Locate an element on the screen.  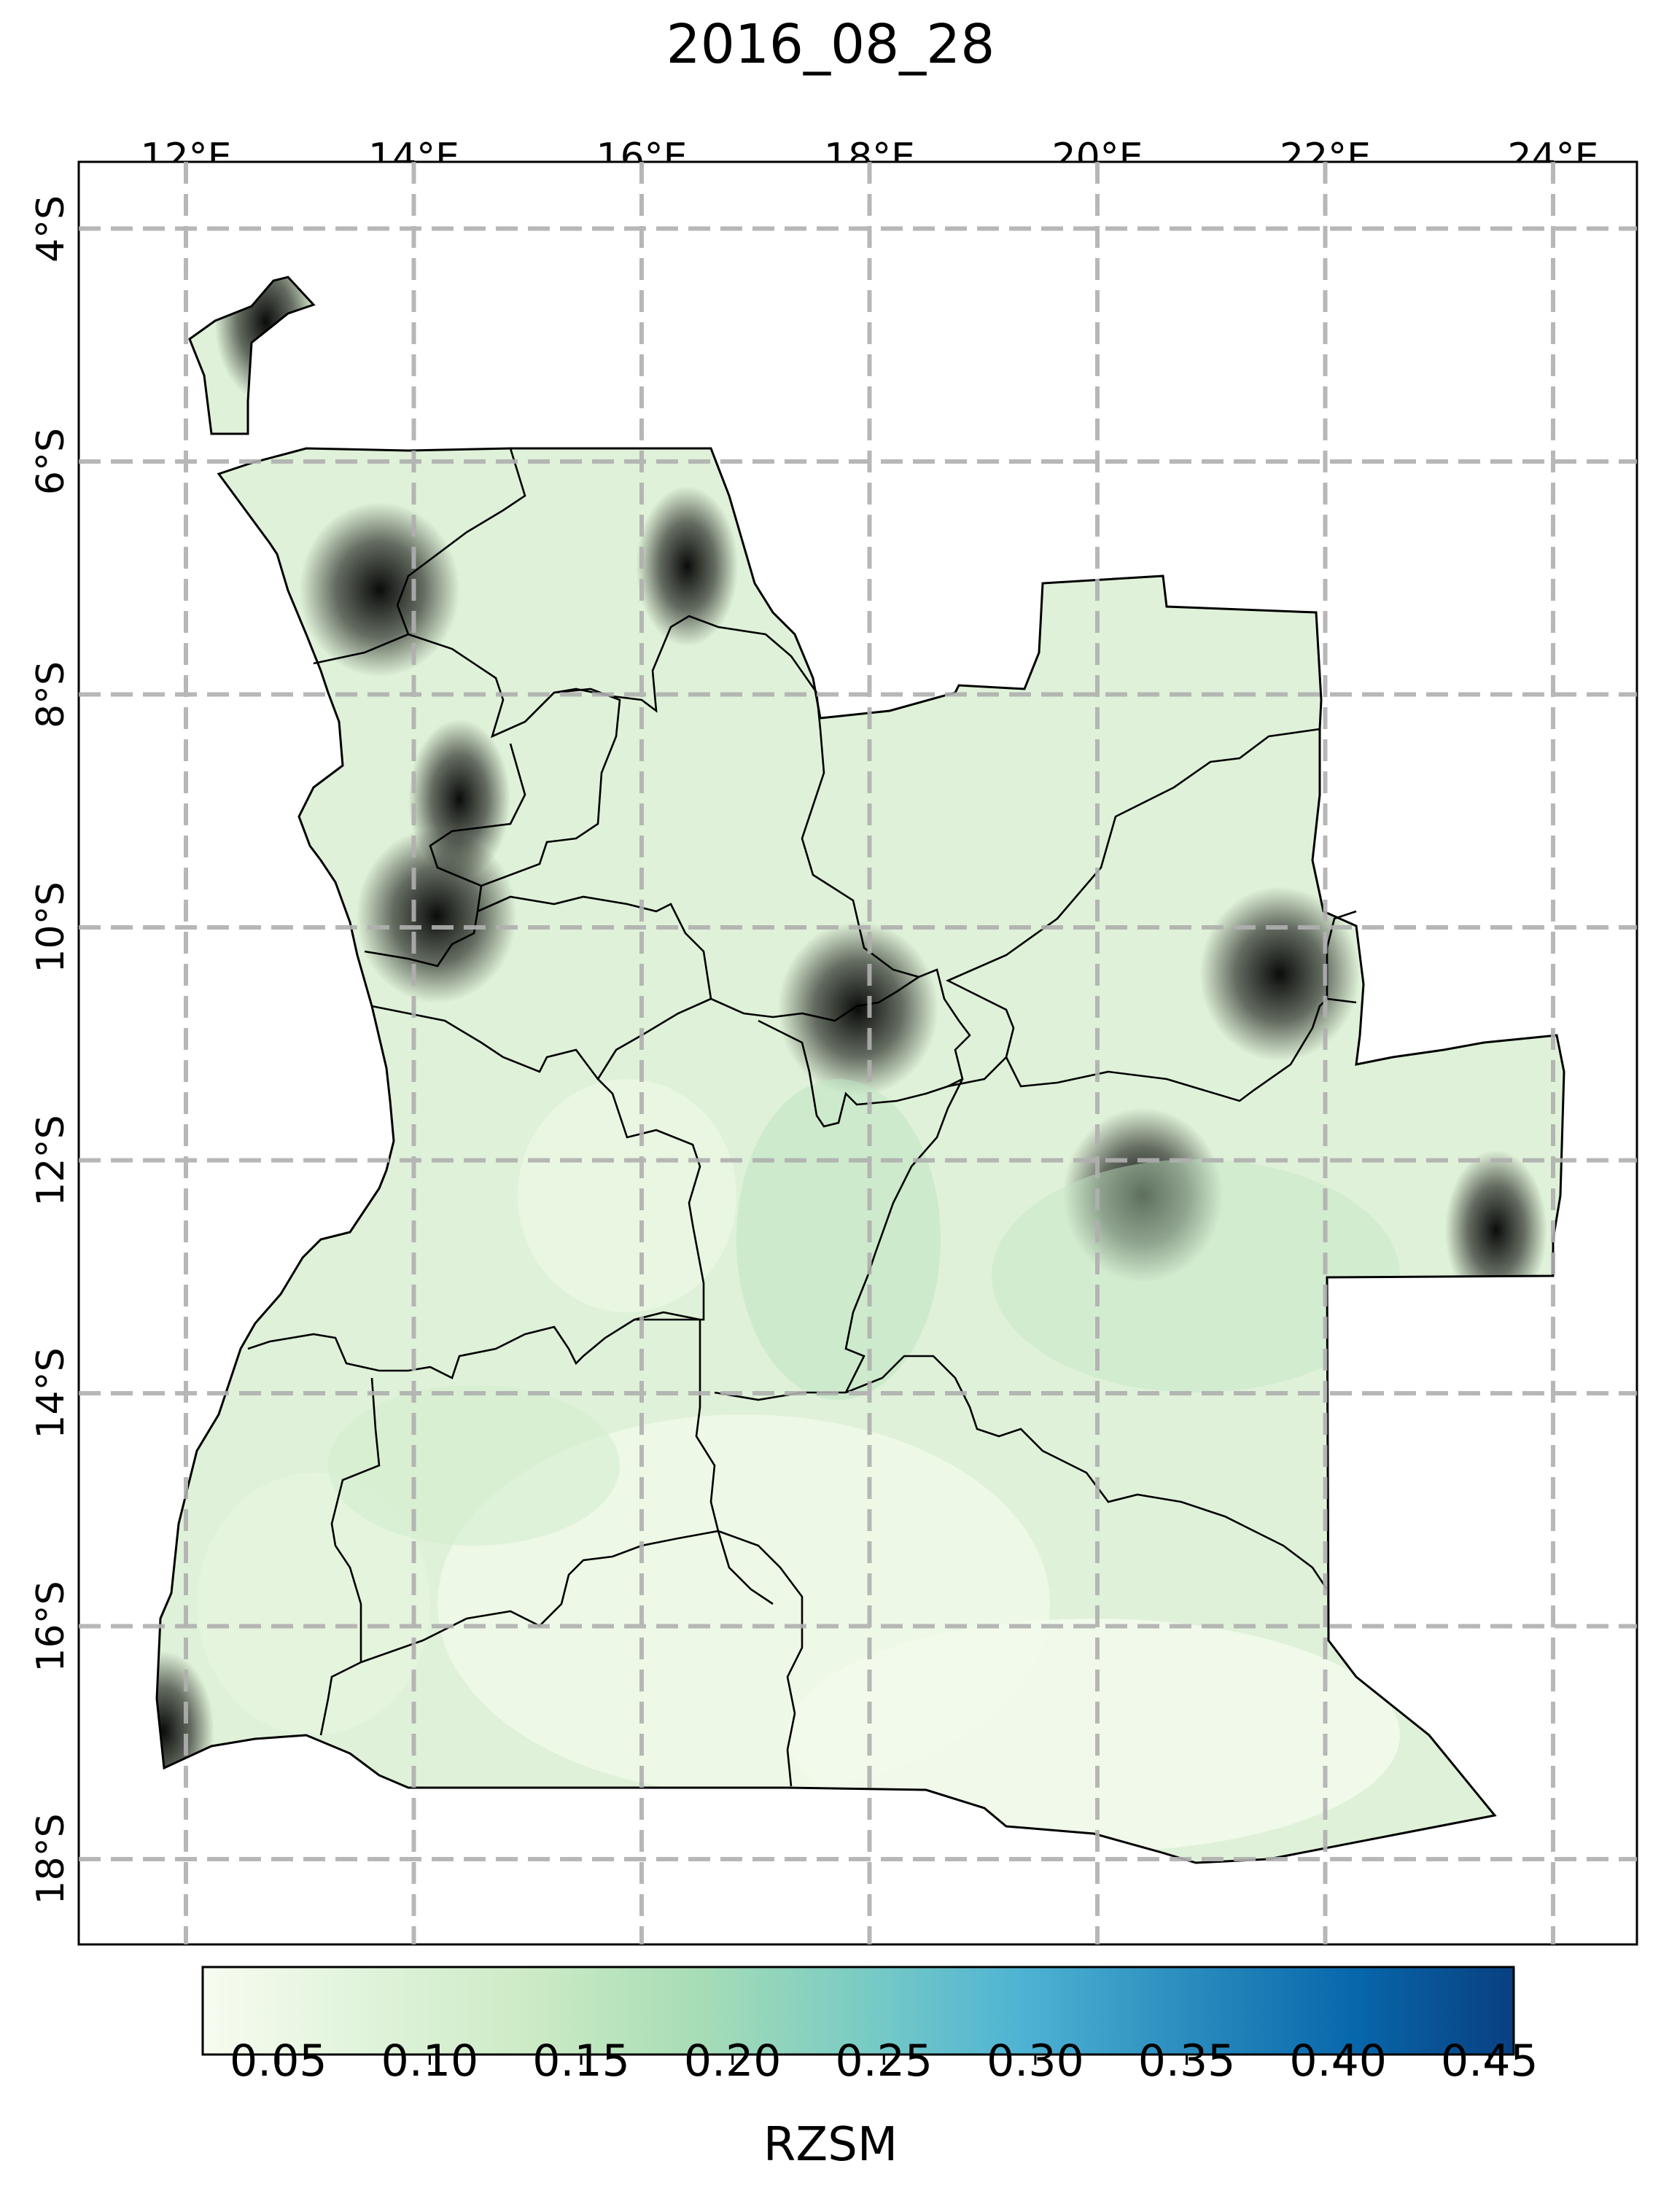
colorbar-tick-label: 0.10 is located at coordinates (430, 2061).